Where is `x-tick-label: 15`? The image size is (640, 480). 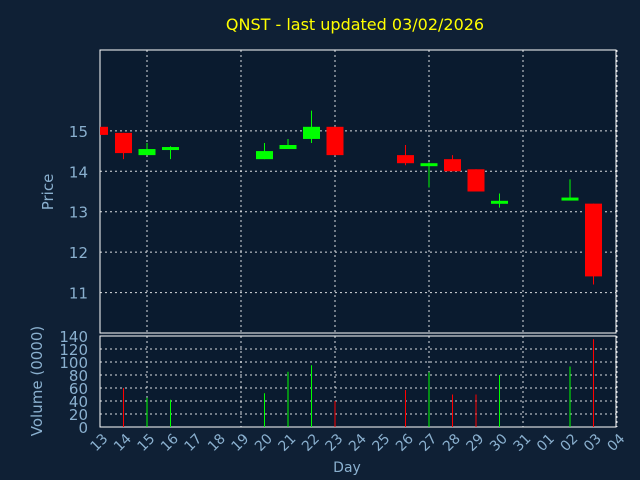
x-tick-label: 15 is located at coordinates (147, 443).